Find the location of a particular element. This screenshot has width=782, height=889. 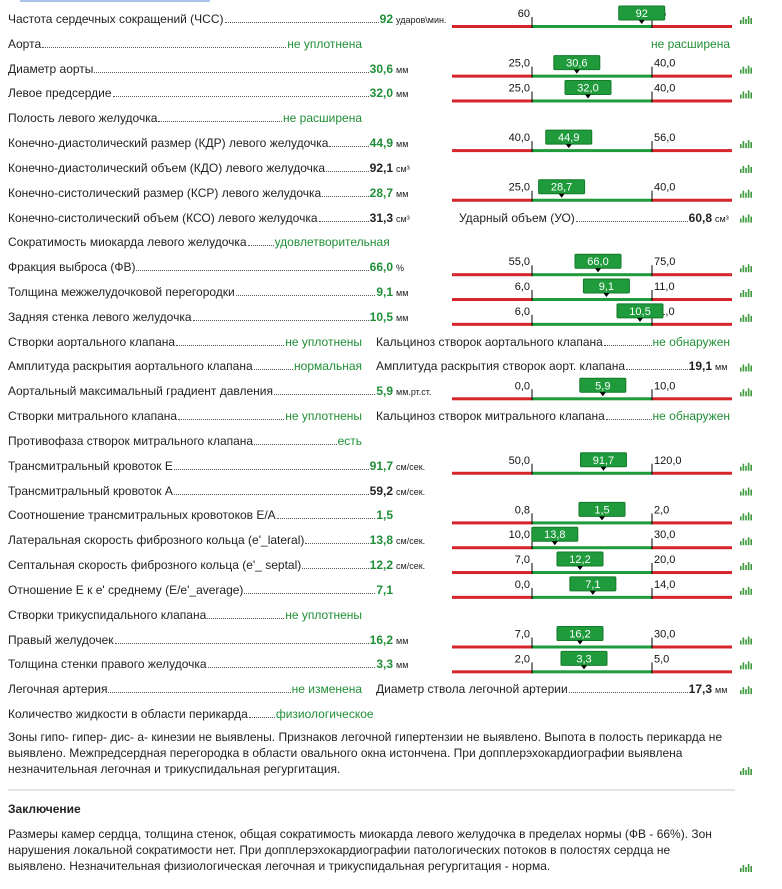

row: Створки аортального клапана не уплотнены is located at coordinates (185, 342).